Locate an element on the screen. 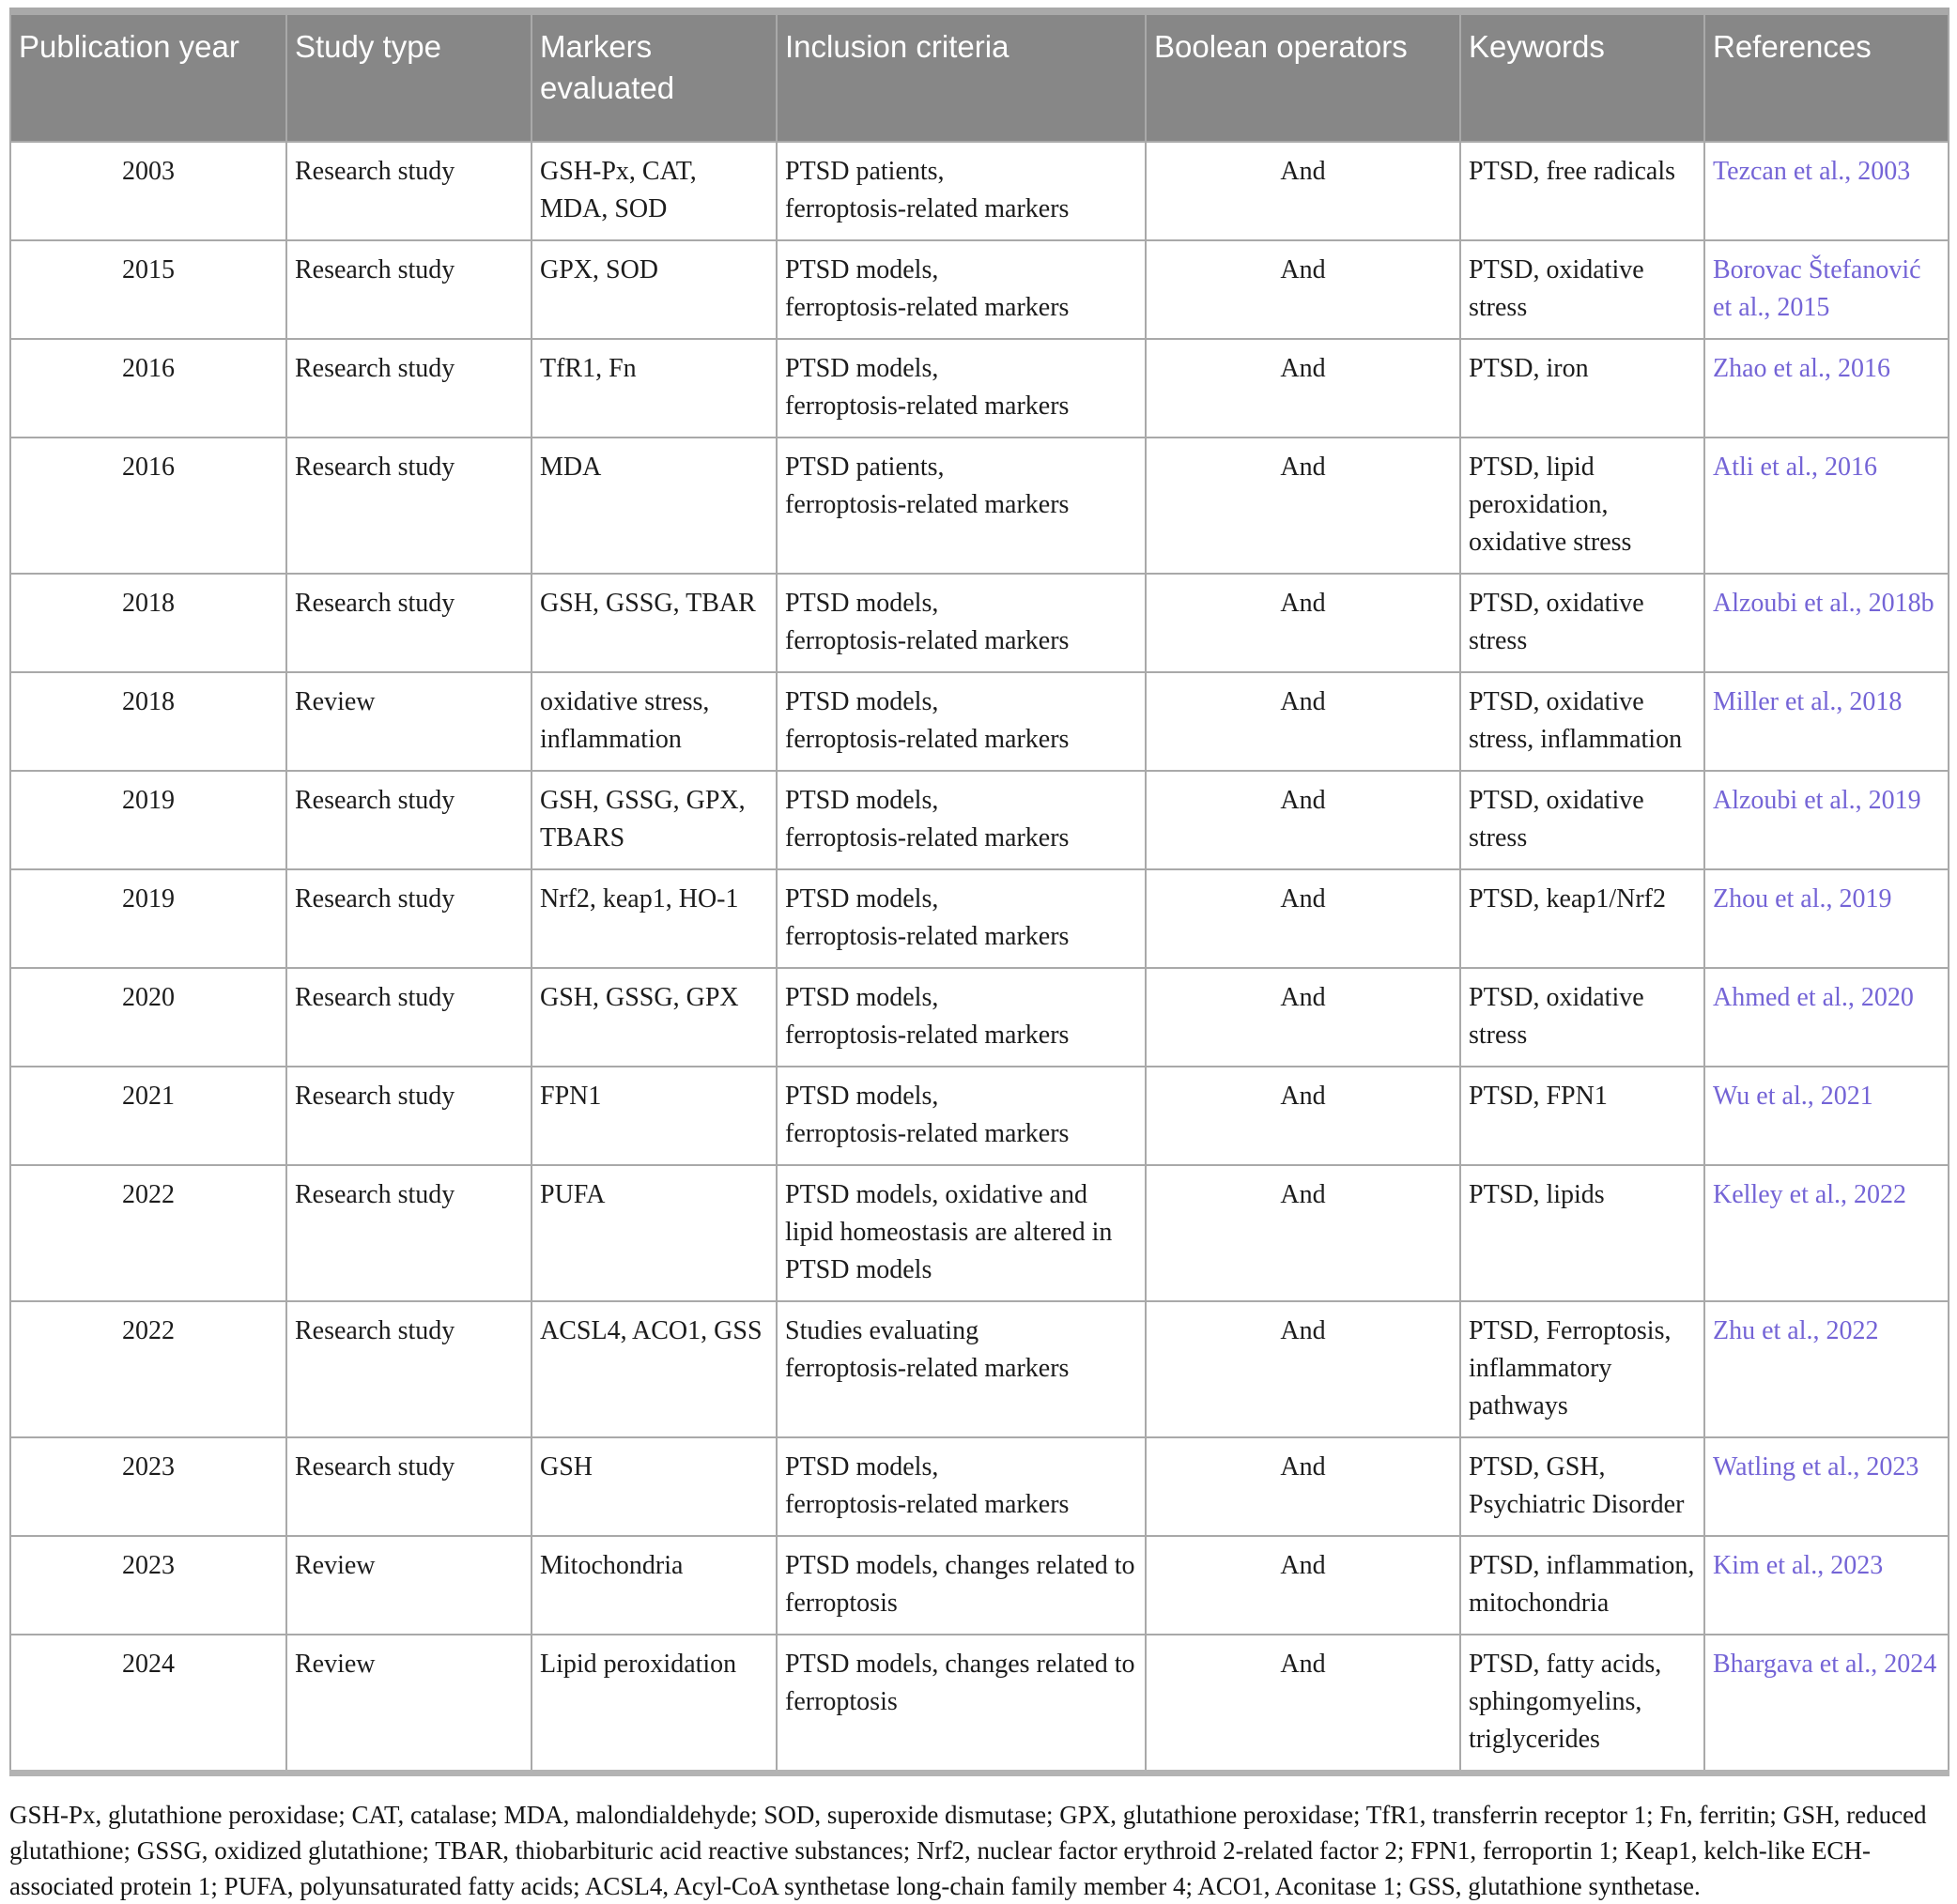  publication-year-cell: 2024 is located at coordinates (148, 1704).